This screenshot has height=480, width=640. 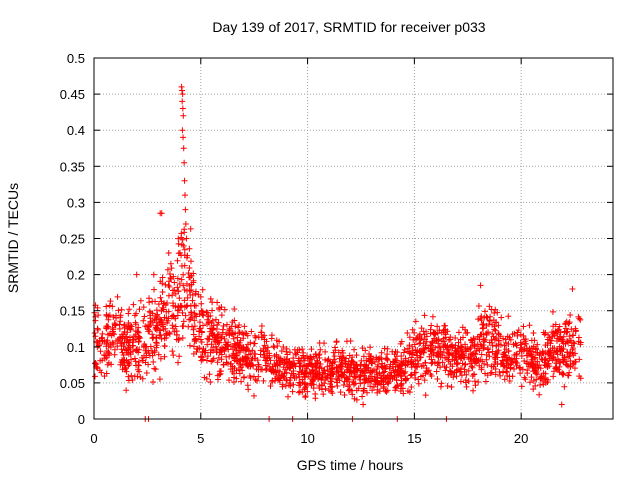 What do you see at coordinates (76, 347) in the screenshot?
I see `y-tick-label: 0.1` at bounding box center [76, 347].